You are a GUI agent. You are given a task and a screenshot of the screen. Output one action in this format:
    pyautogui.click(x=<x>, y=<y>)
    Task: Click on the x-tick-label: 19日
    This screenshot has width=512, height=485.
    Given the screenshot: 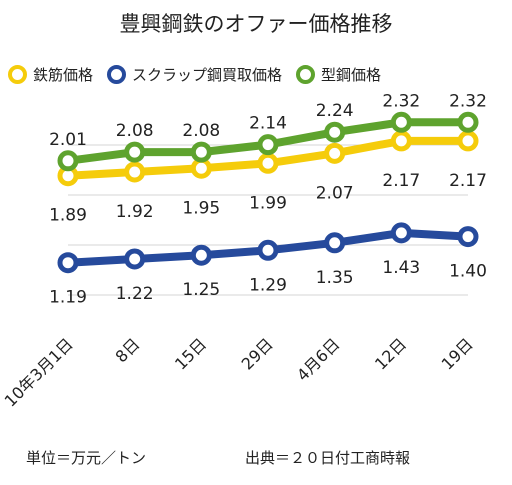 What is the action you would take?
    pyautogui.click(x=457, y=353)
    